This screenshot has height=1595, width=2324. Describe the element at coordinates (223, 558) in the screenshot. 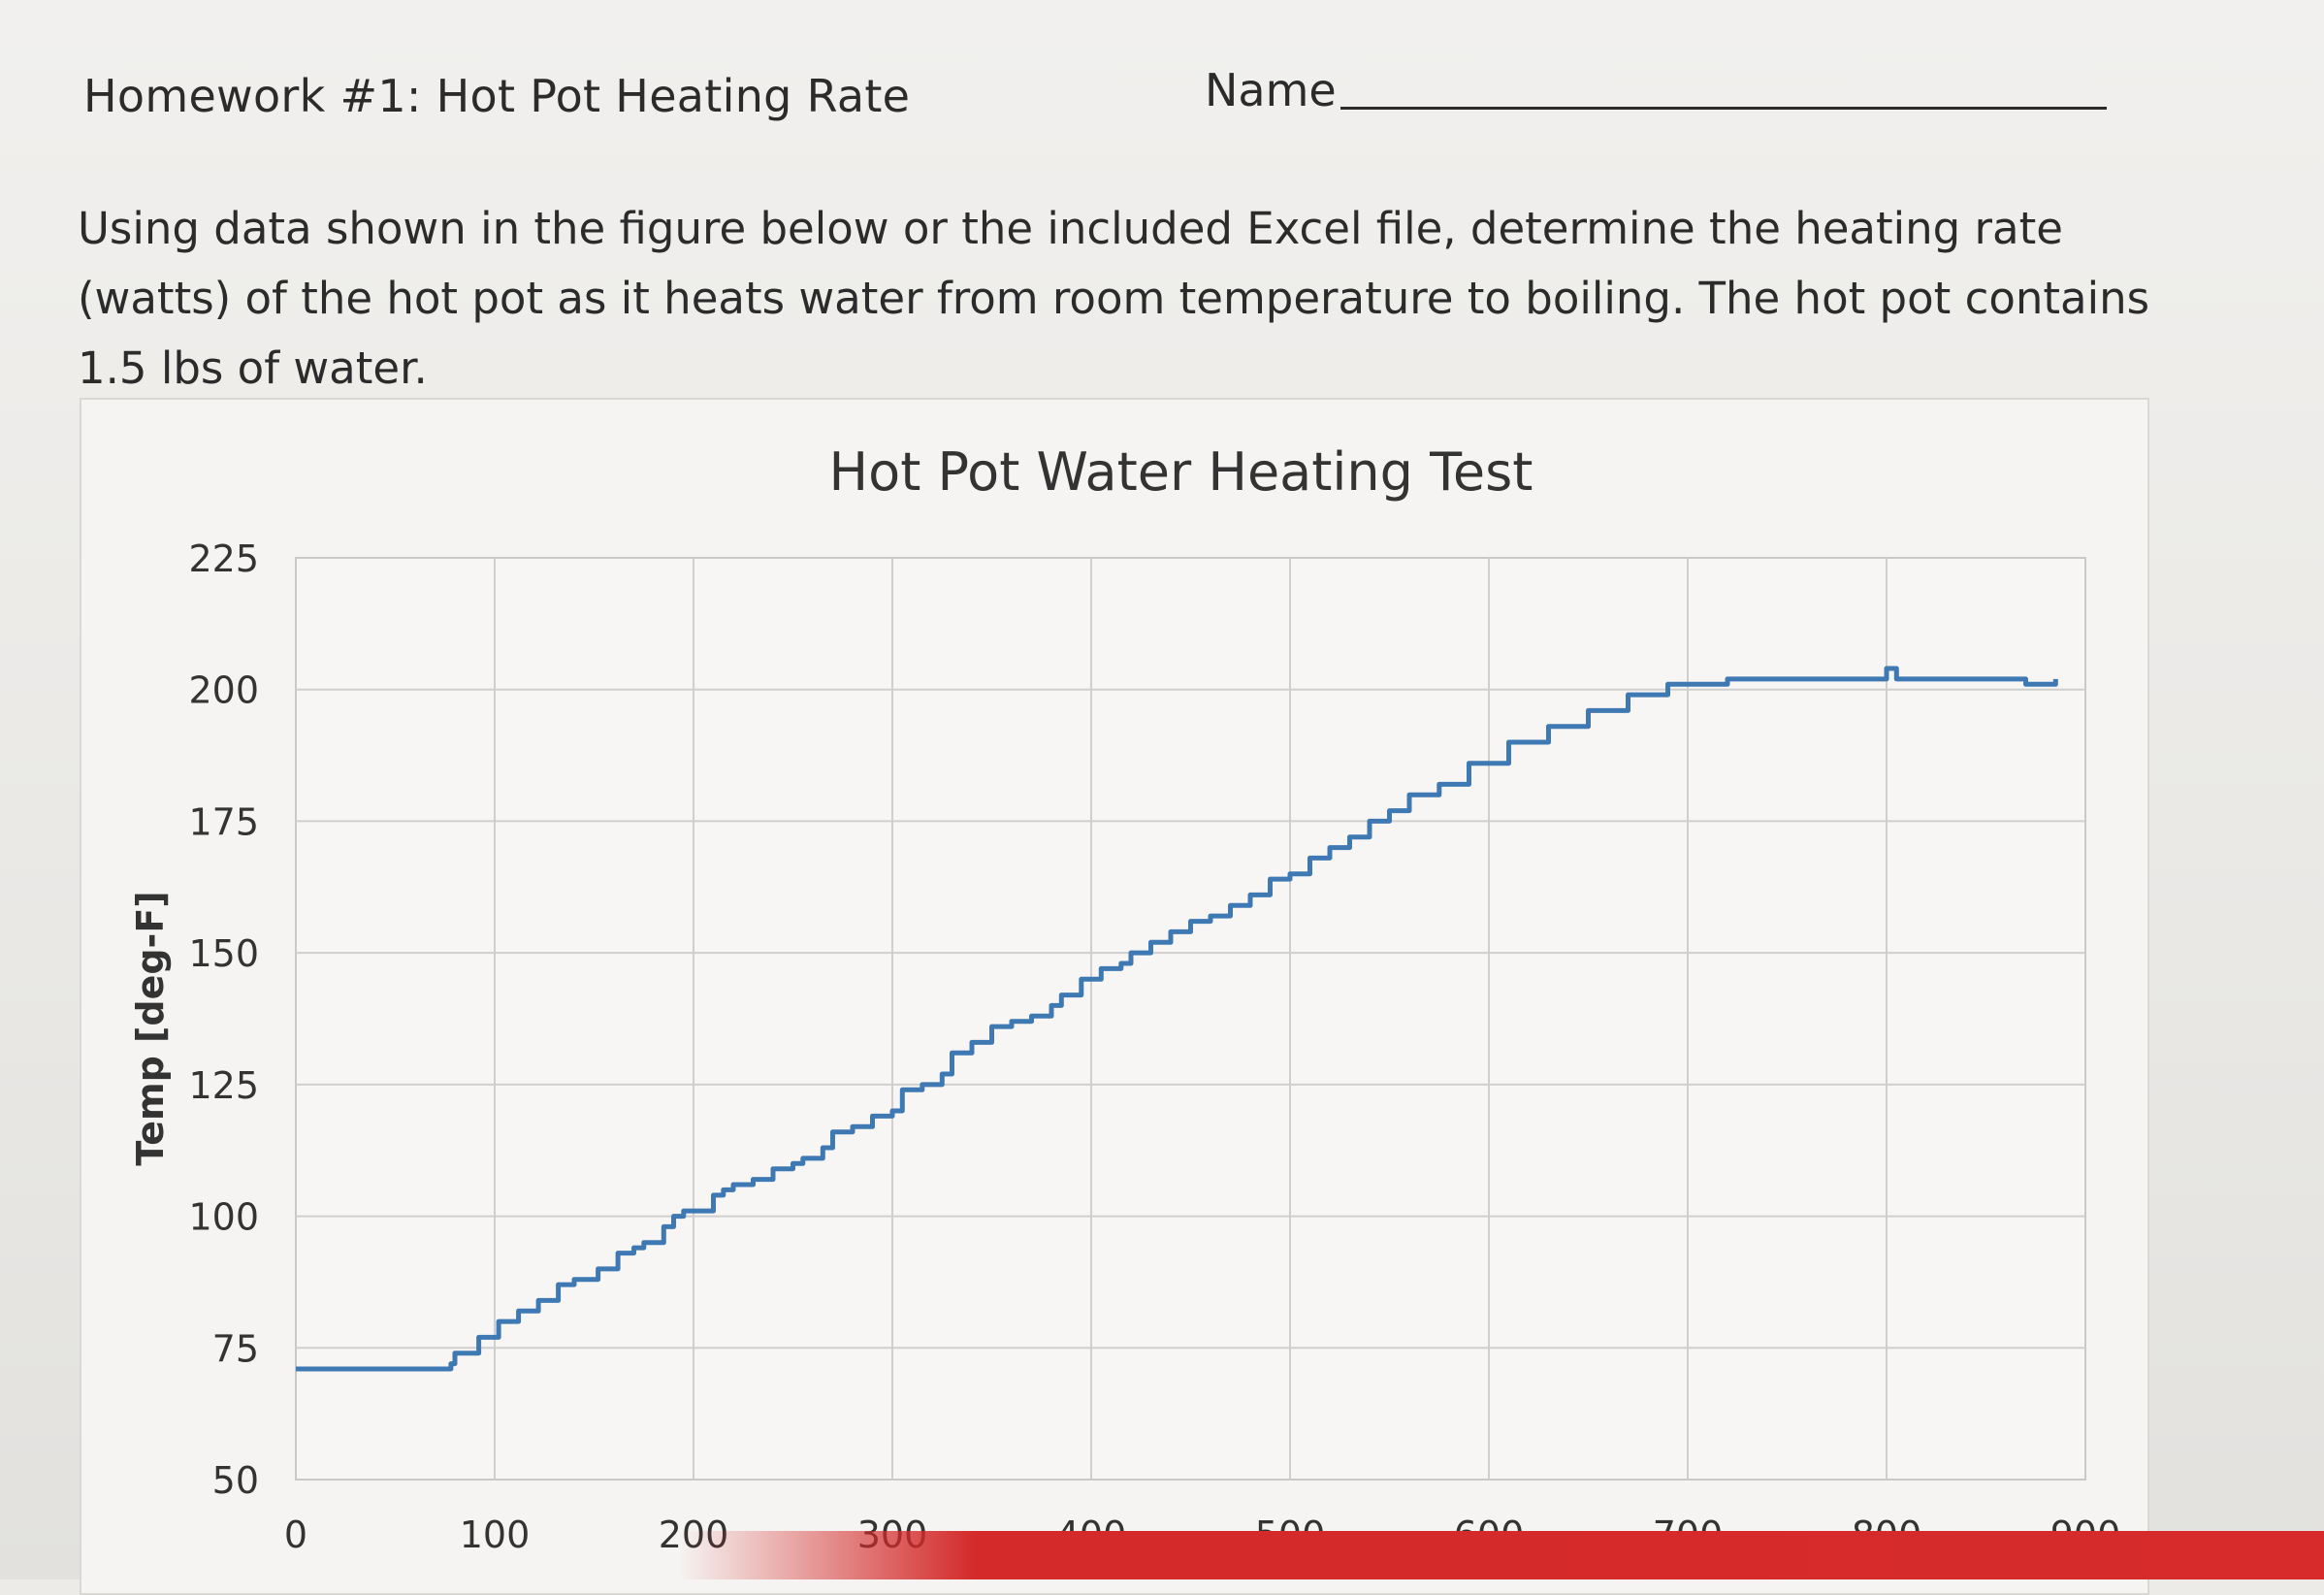

I see `y-tick-label: 225` at that location.